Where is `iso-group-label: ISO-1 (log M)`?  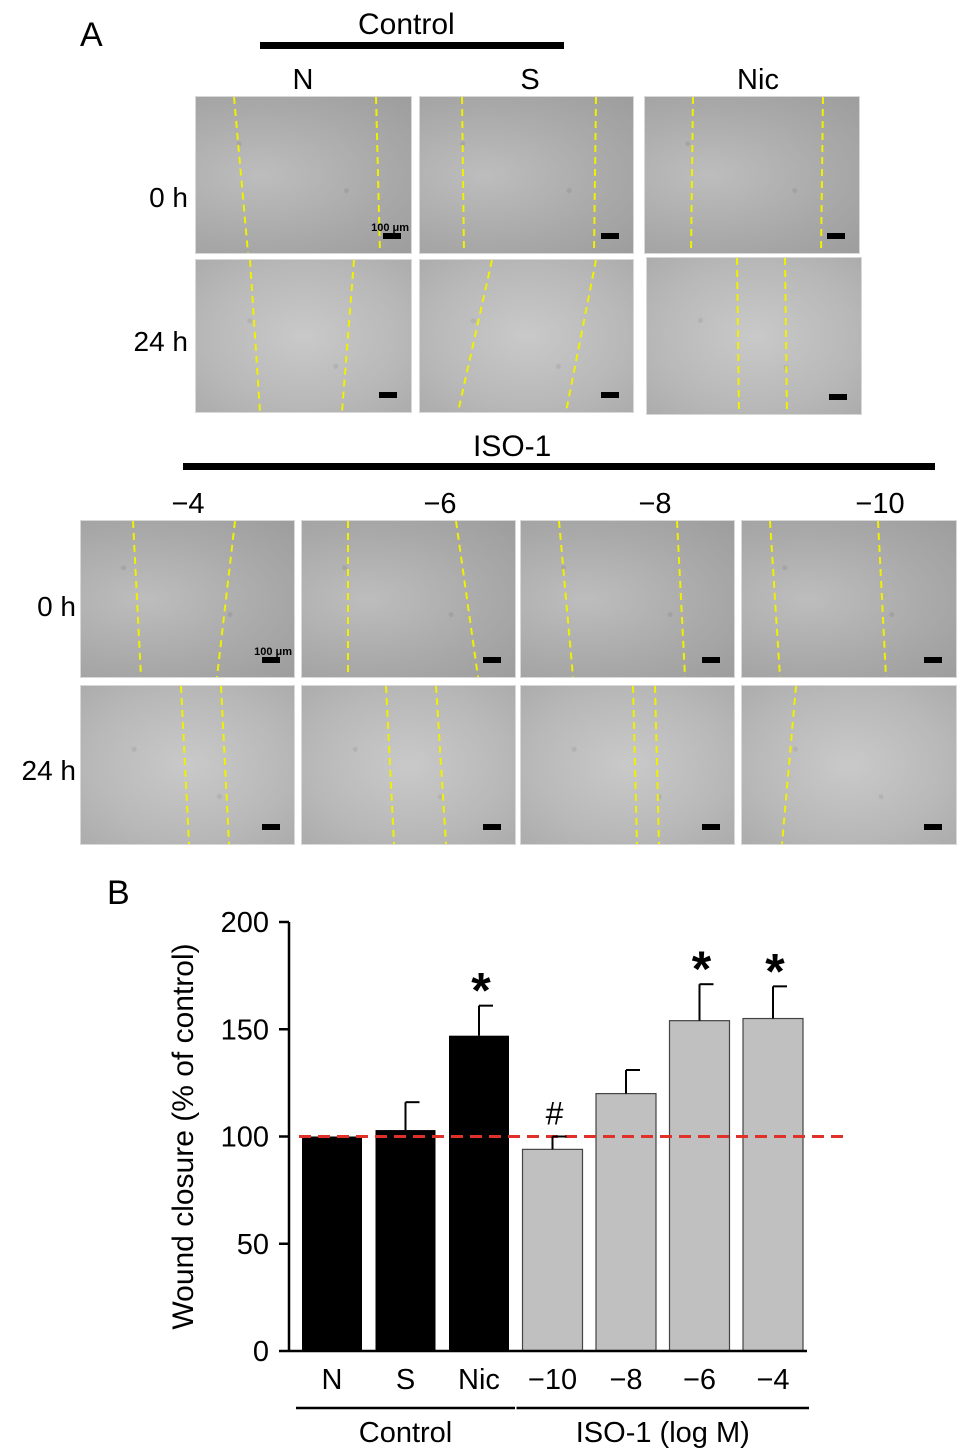 iso-group-label: ISO-1 (log M) is located at coordinates (663, 1433).